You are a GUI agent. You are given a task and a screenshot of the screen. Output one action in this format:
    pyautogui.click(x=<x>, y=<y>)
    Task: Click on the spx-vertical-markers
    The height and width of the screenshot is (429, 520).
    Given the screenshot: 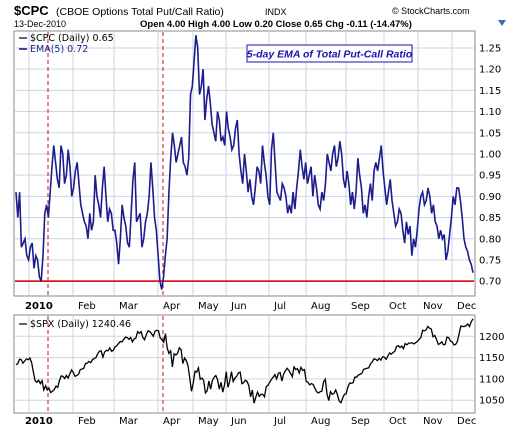 What is the action you would take?
    pyautogui.click(x=105, y=364)
    